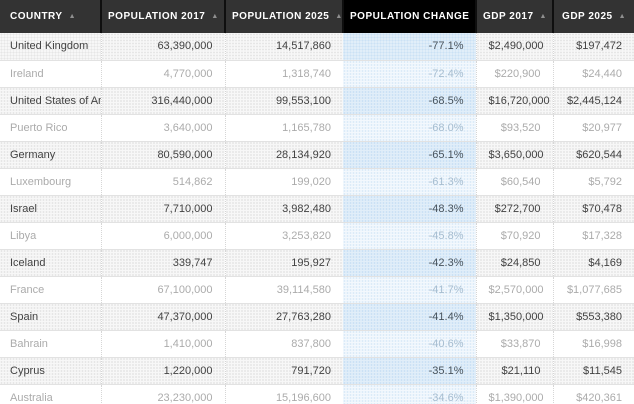 The width and height of the screenshot is (634, 404). I want to click on country-cell: Ireland, so click(50, 74).